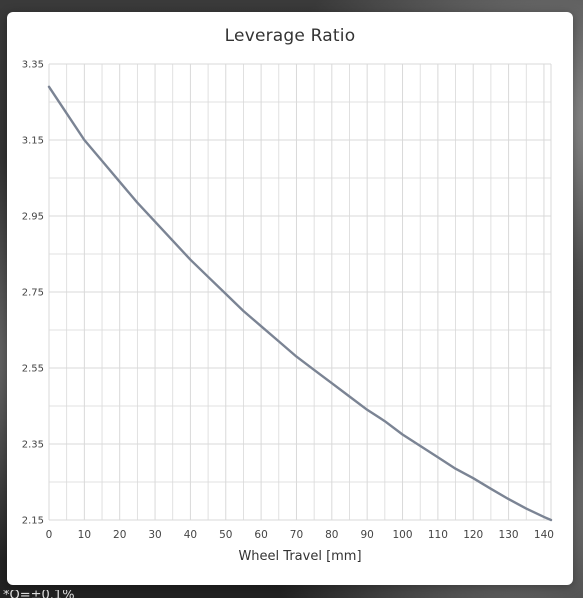 The width and height of the screenshot is (583, 598). I want to click on y-tick-label: 2.15, so click(33, 521).